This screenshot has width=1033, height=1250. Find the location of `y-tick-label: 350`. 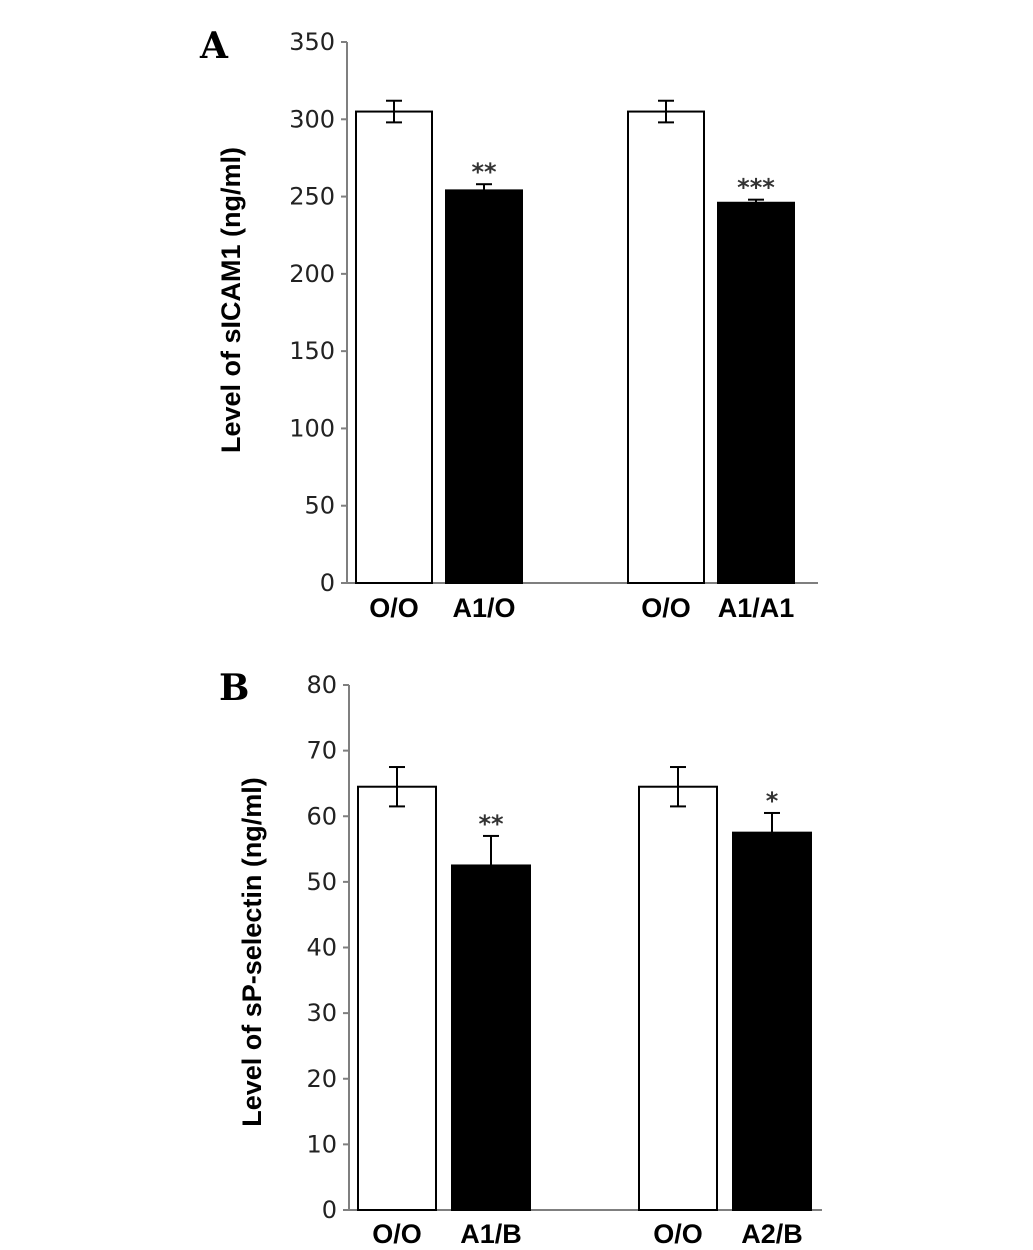

y-tick-label: 350 is located at coordinates (312, 42).